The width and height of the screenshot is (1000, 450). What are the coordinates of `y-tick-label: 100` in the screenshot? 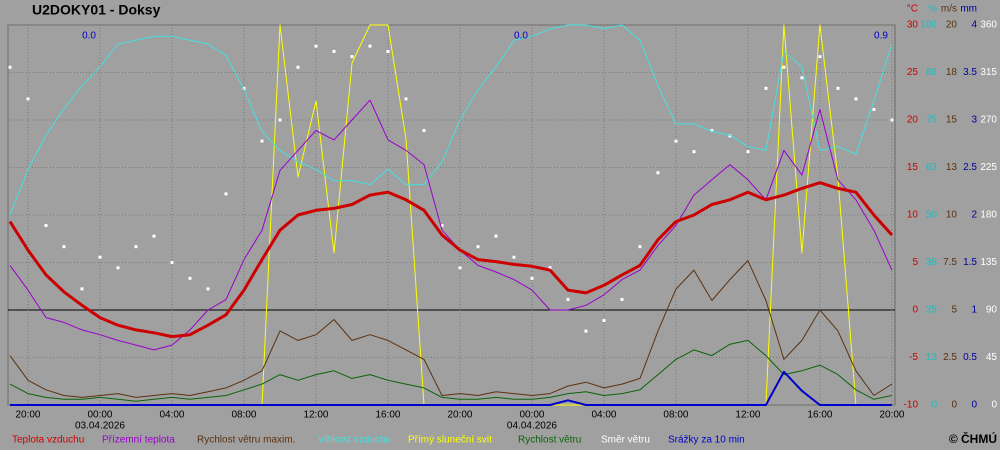 It's located at (928, 25).